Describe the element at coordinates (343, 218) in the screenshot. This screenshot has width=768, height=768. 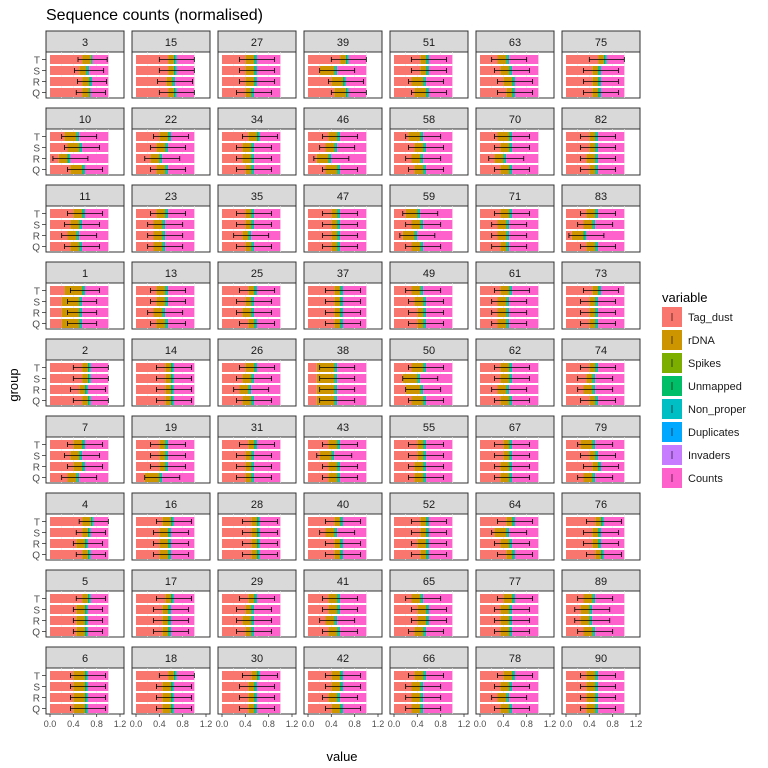
I see `facet-panel: 47` at that location.